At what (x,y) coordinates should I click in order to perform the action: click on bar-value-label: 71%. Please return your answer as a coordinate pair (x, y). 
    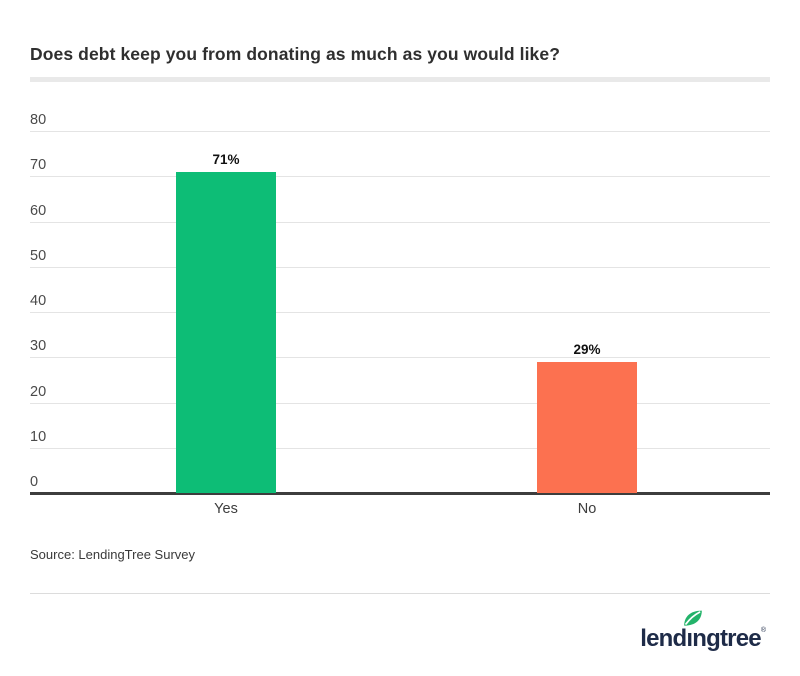
    Looking at the image, I should click on (226, 159).